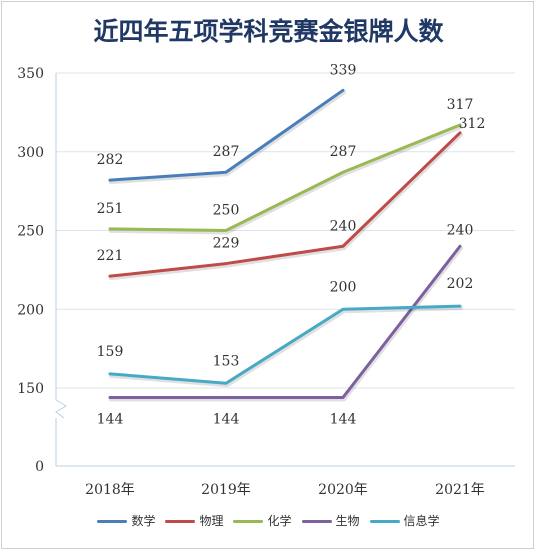  What do you see at coordinates (343, 490) in the screenshot?
I see `x-tick-label: 2020年` at bounding box center [343, 490].